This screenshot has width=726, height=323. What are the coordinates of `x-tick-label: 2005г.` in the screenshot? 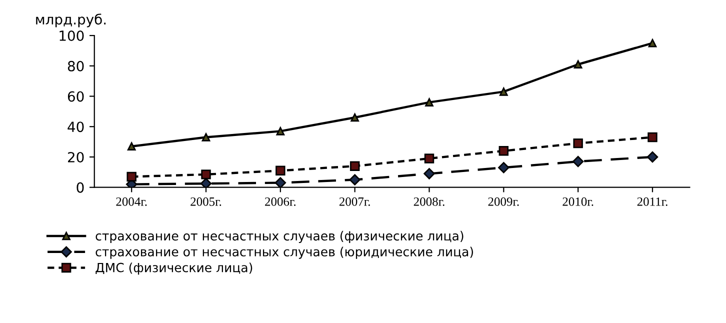 It's located at (206, 201).